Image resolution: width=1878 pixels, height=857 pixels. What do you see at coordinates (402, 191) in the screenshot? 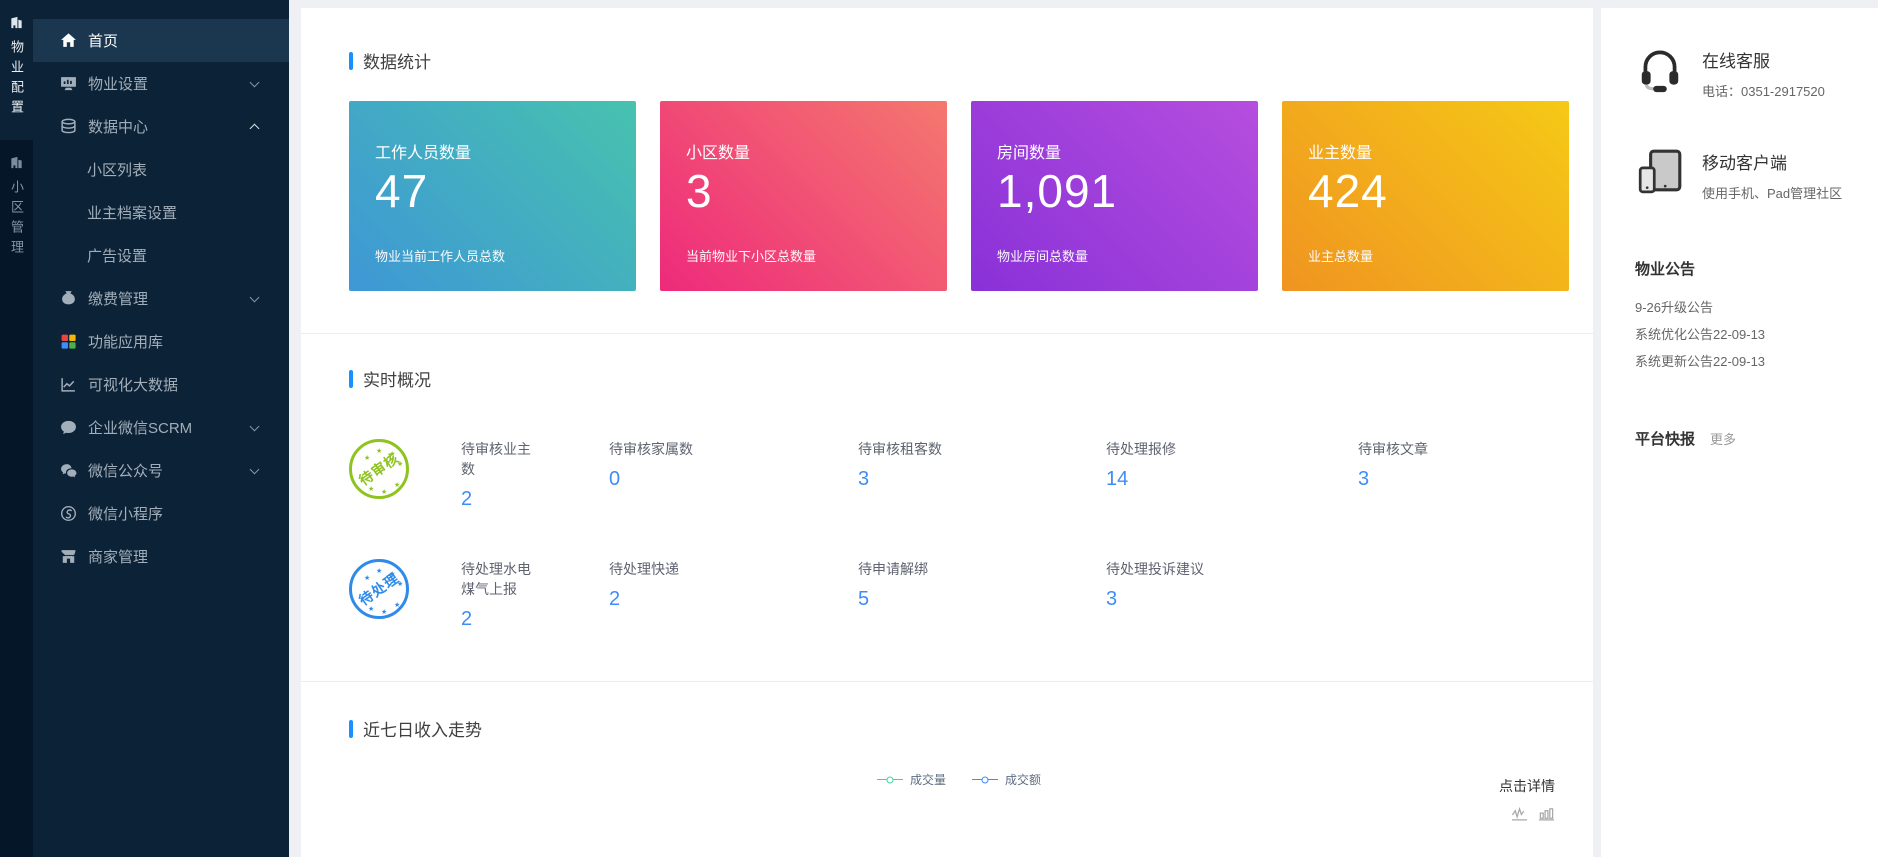
I see `stat-card-value: 47` at bounding box center [402, 191].